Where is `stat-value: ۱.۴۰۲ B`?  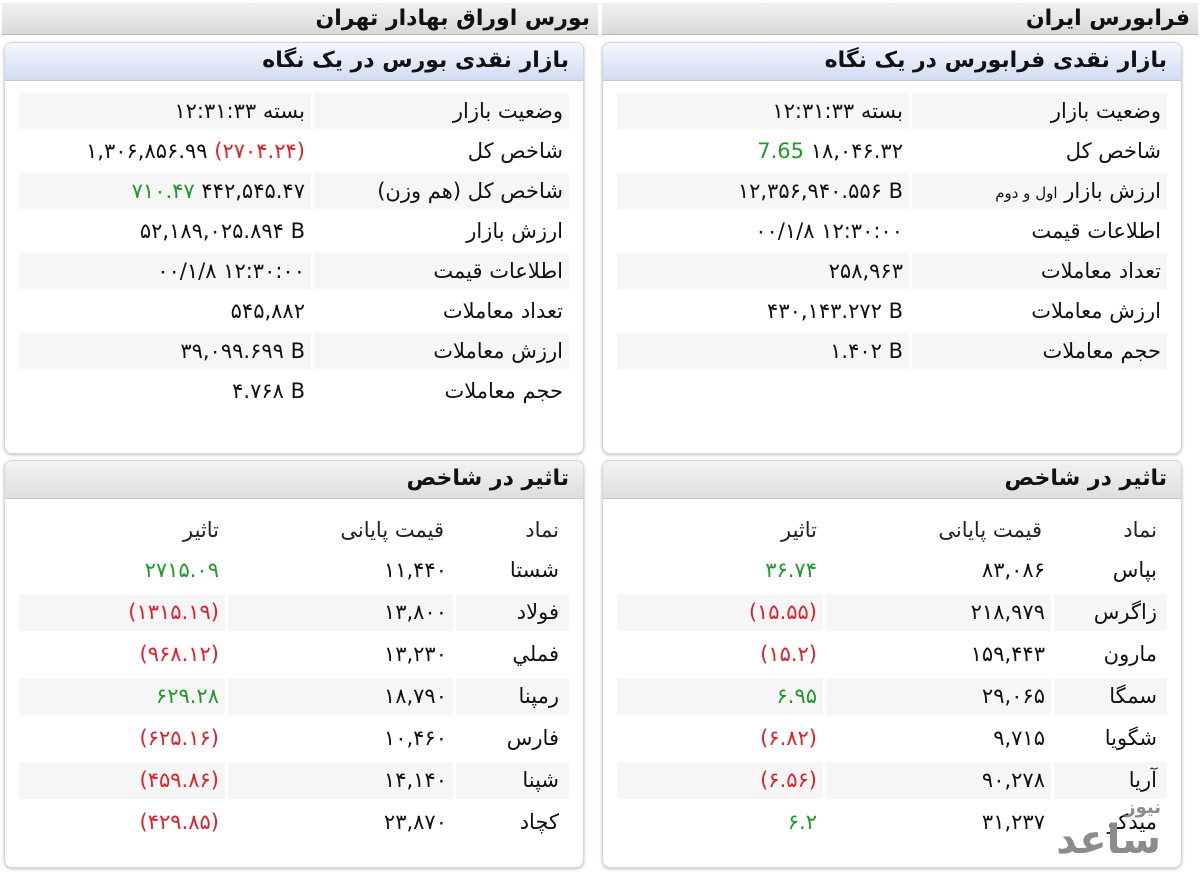 stat-value: ۱.۴۰۲ B is located at coordinates (763, 351).